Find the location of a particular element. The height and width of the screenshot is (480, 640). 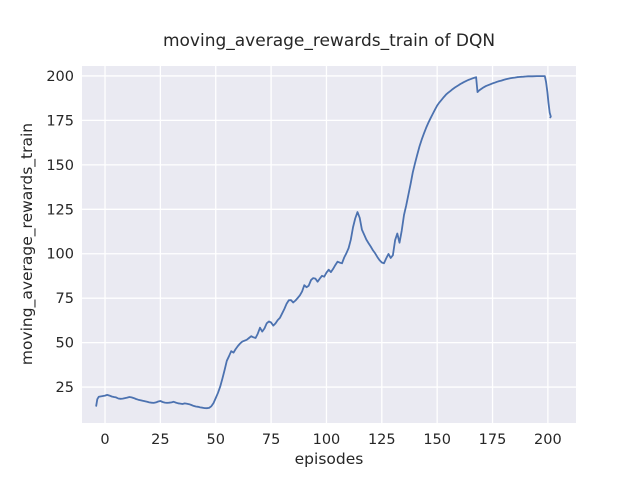

x-tick-label: 0 is located at coordinates (104, 440).